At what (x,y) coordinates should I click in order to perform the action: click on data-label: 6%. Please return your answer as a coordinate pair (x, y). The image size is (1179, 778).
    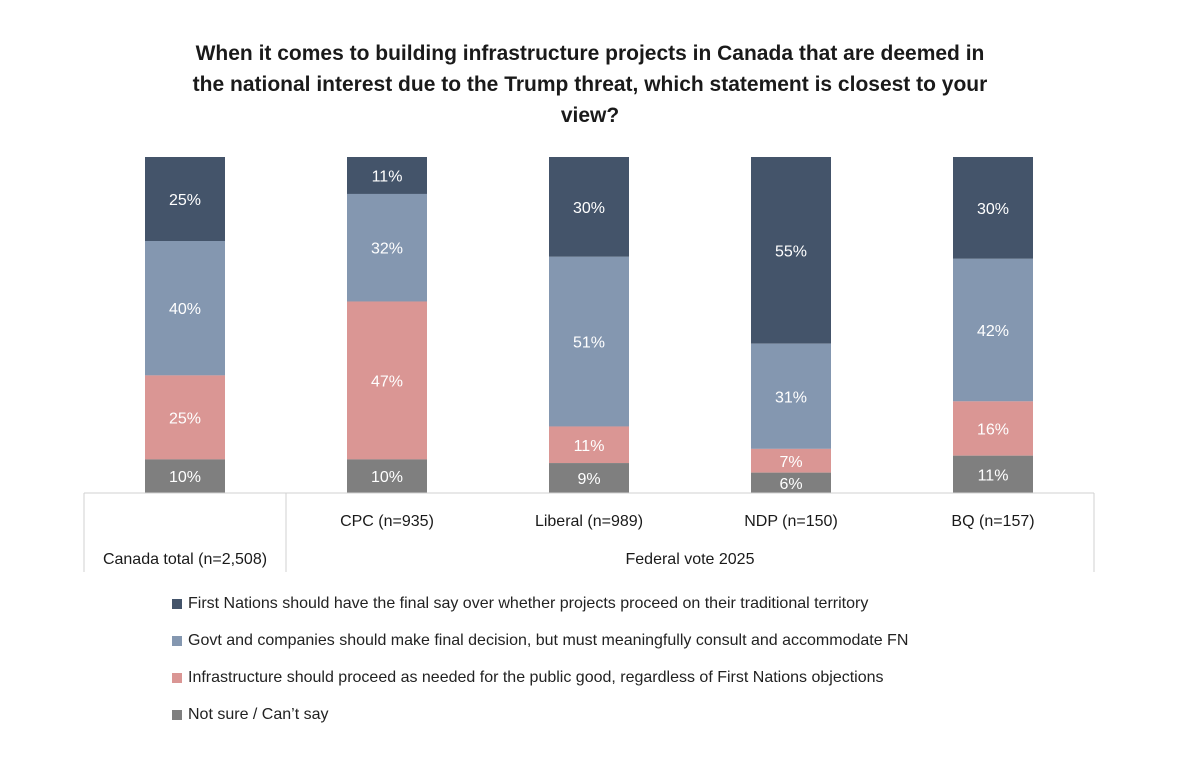
    Looking at the image, I should click on (790, 484).